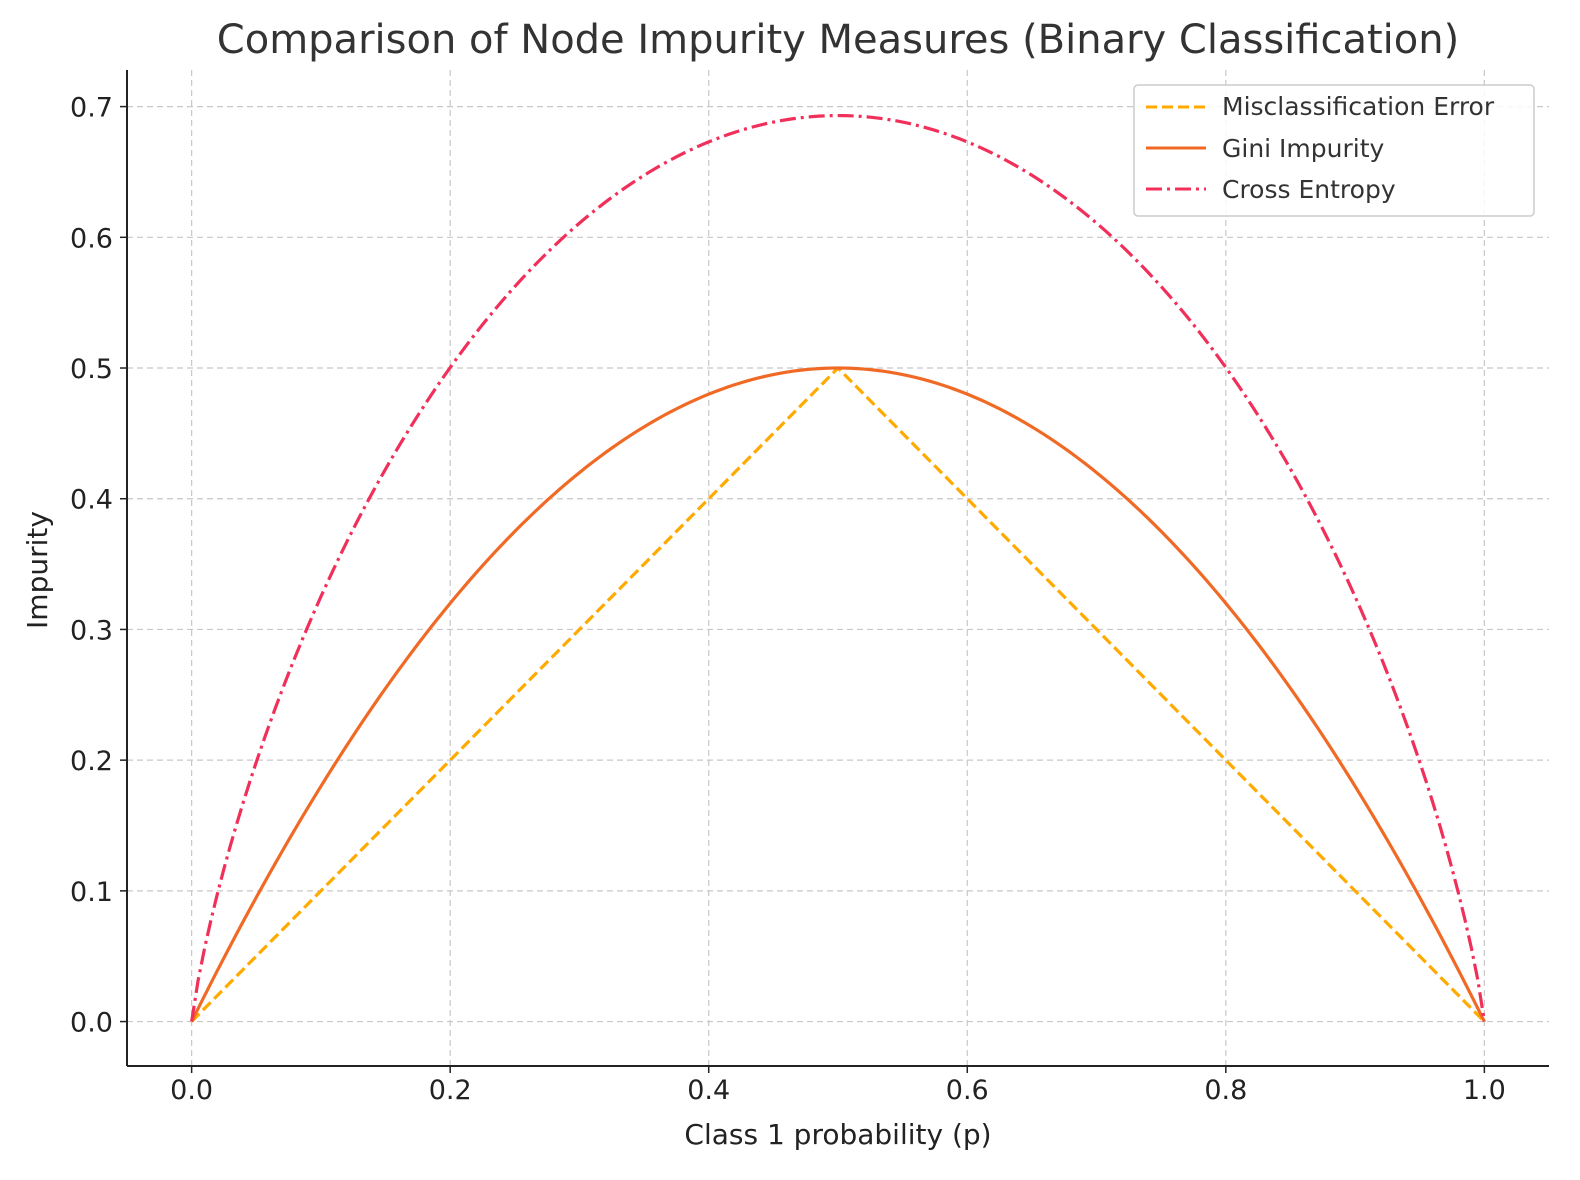 This screenshot has height=1180, width=1580. What do you see at coordinates (91, 1023) in the screenshot?
I see `y-tick-label: 0.0` at bounding box center [91, 1023].